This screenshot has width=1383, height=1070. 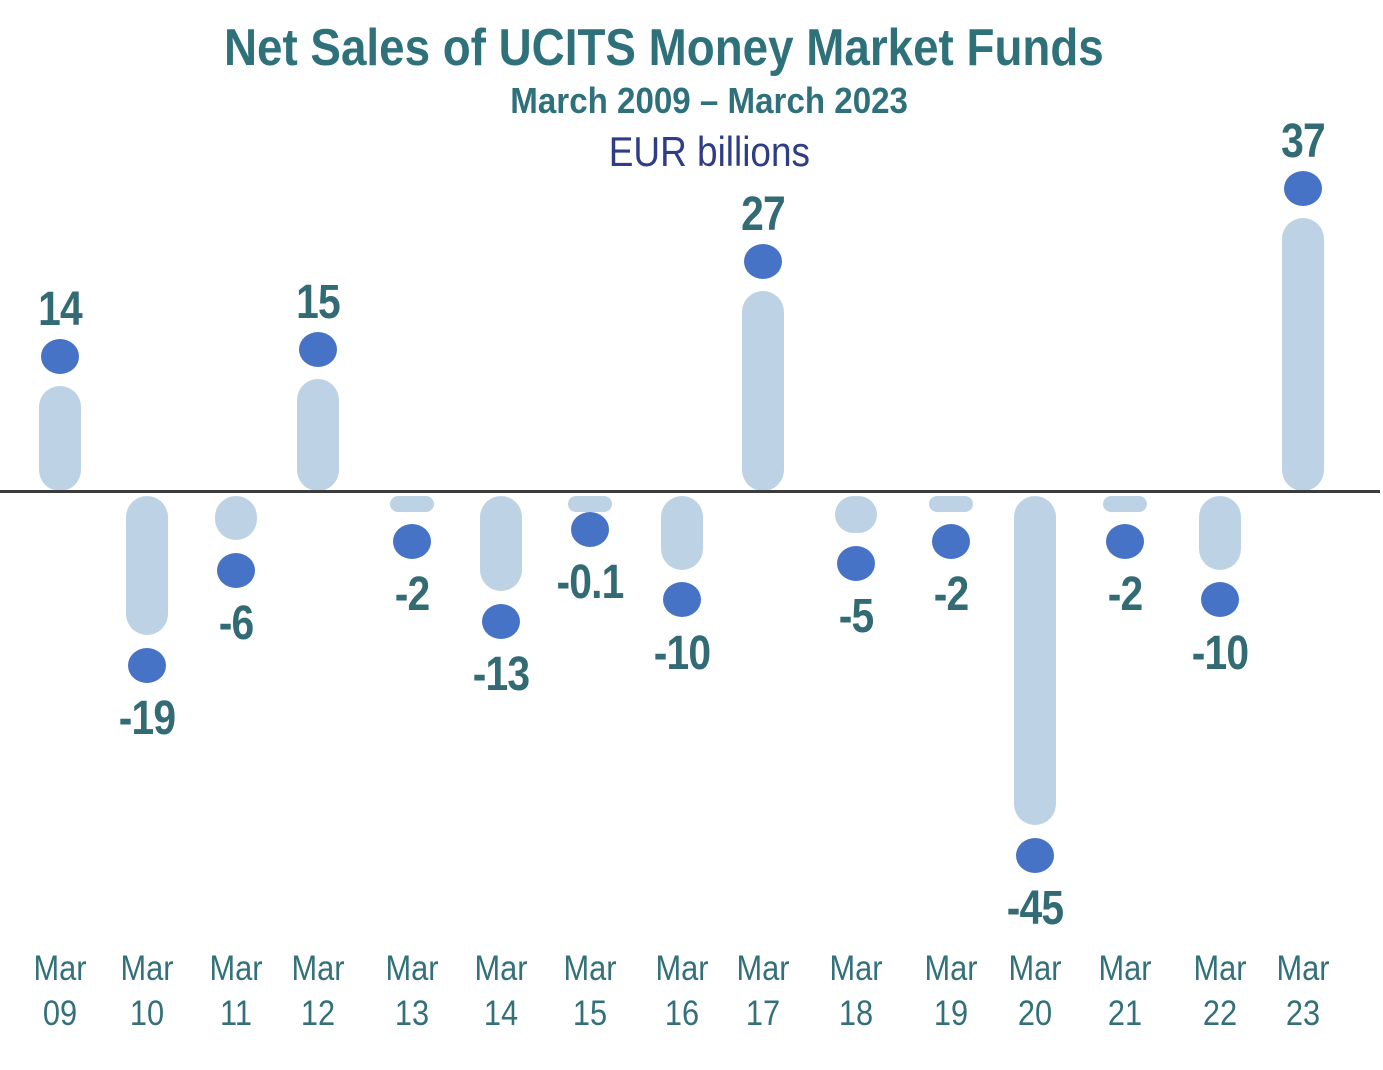 I want to click on value-label: -45, so click(x=1035, y=908).